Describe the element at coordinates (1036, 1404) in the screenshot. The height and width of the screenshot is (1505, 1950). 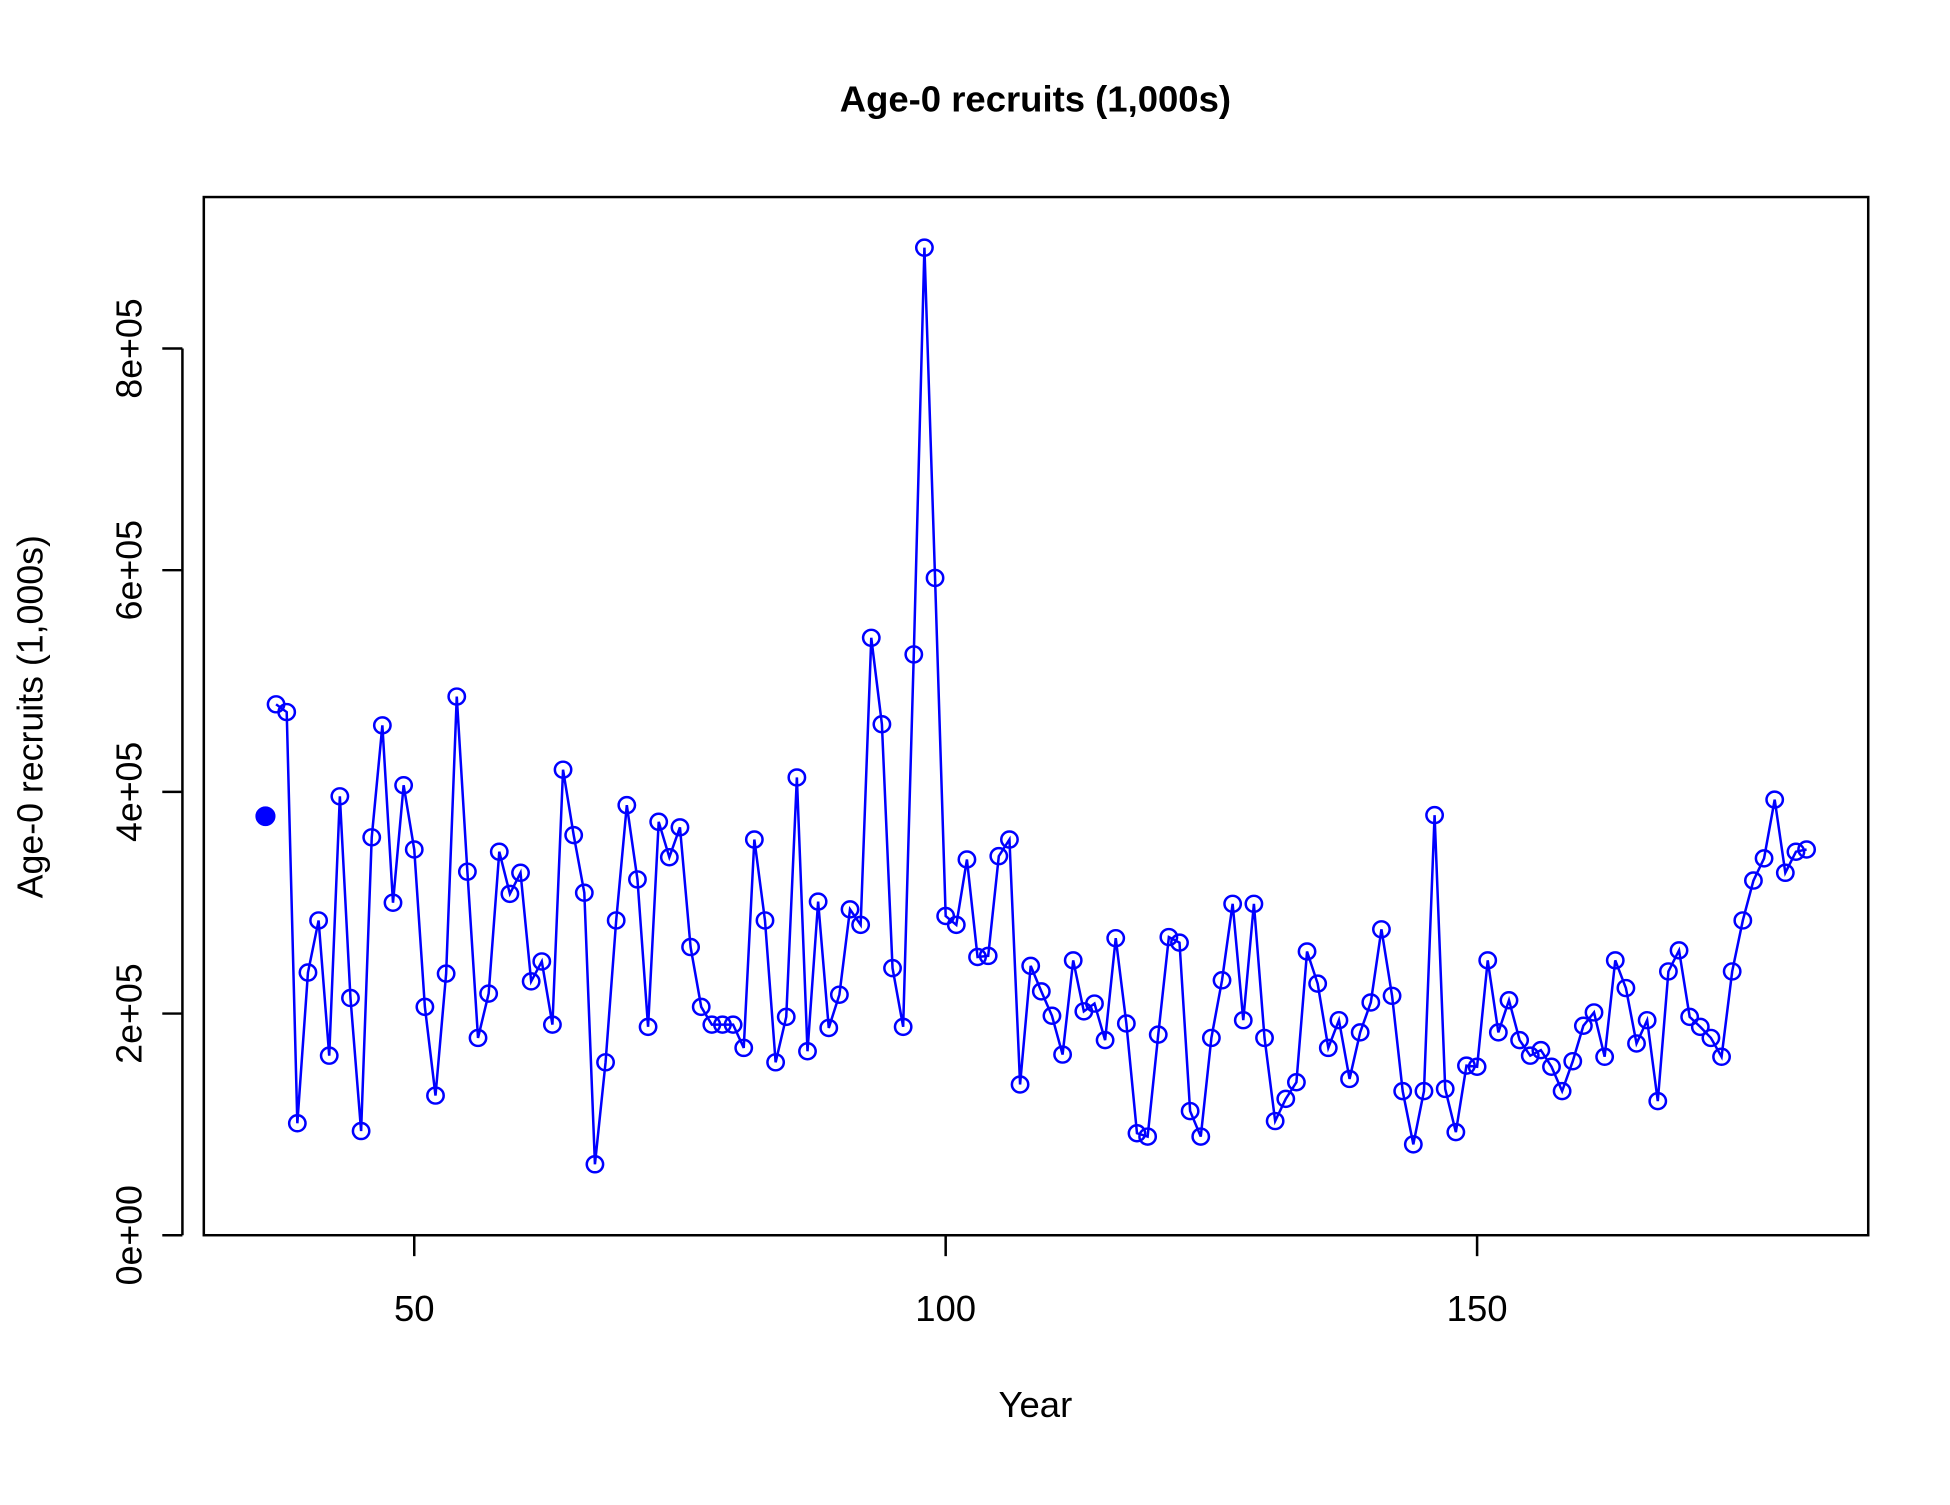
I see `x-axis-label: Year` at that location.